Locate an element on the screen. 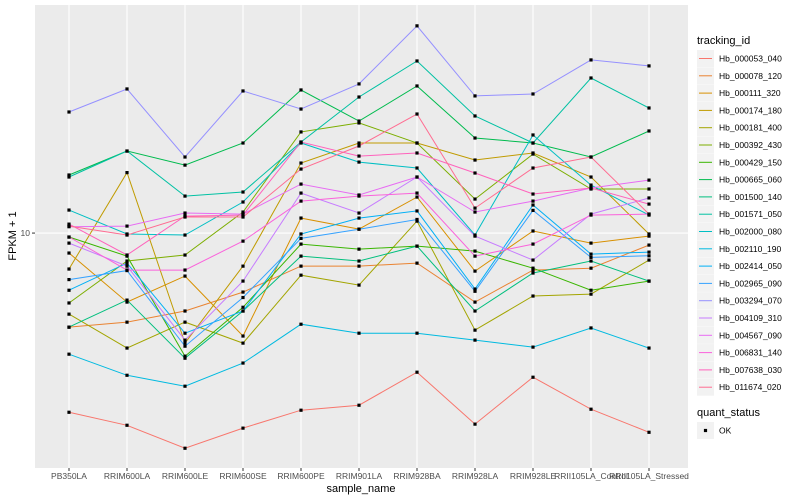 The image size is (800, 500). legend-item: Hb_011674_020 is located at coordinates (739, 387).